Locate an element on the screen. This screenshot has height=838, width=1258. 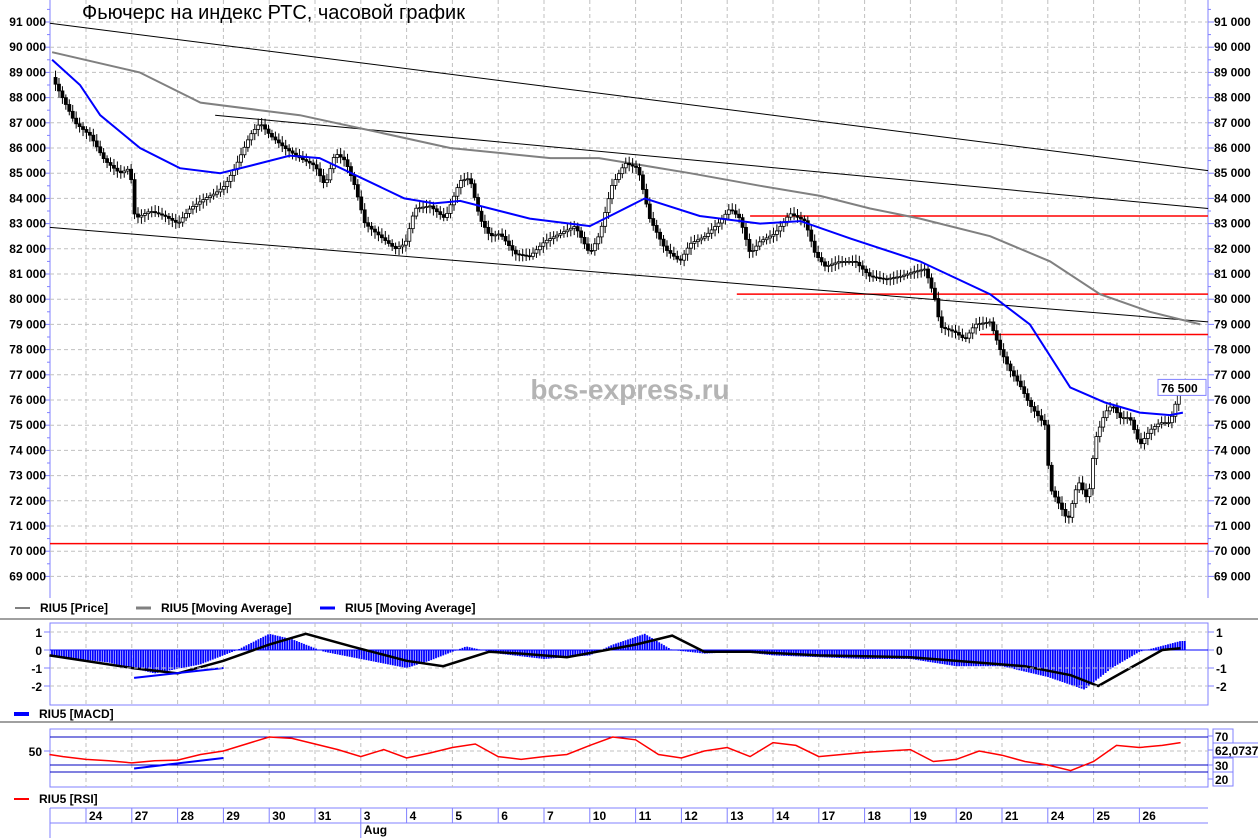
macd-signal-line is located at coordinates (615, 660).